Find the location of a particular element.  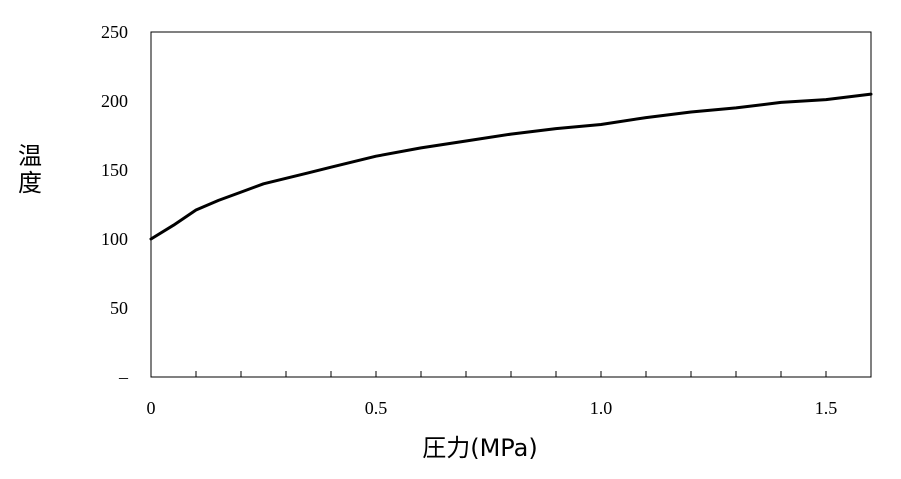

y-axis-title-char-2: 度 is located at coordinates (30, 183).